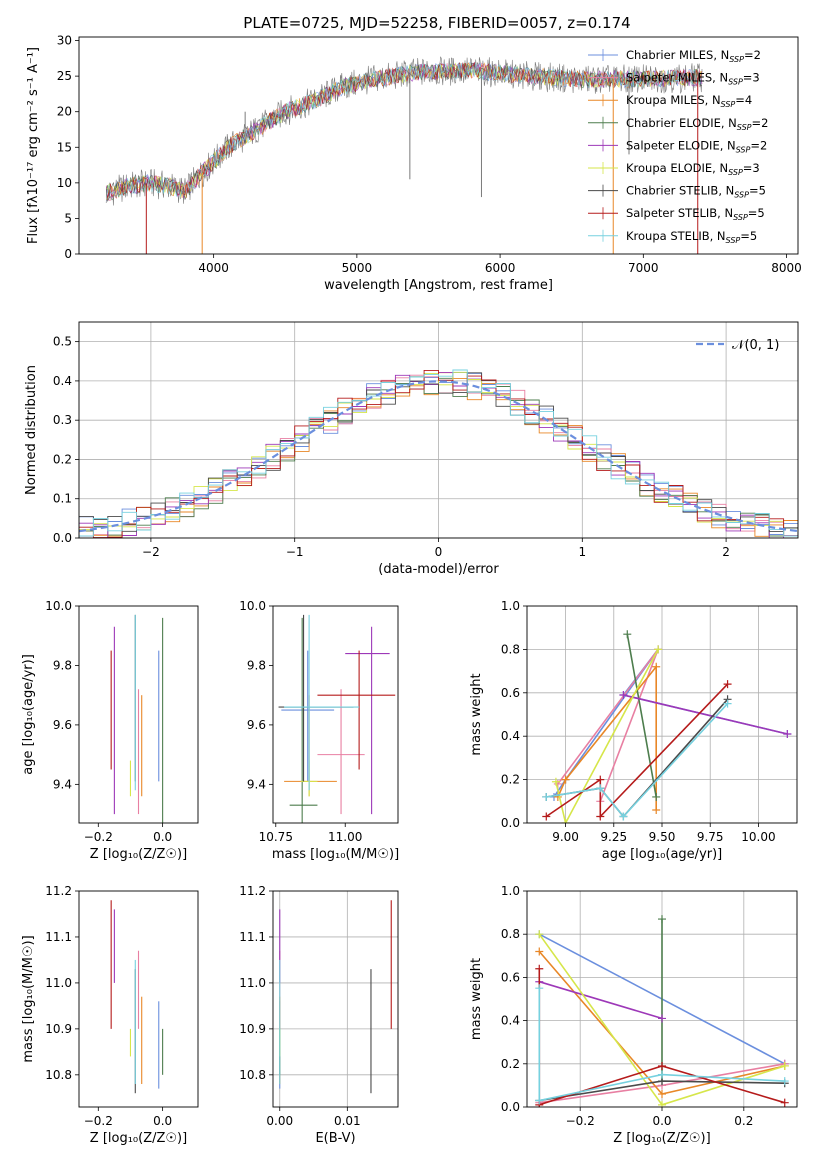 The height and width of the screenshot is (1170, 819). What do you see at coordinates (256, 784) in the screenshot?
I see `y-tick-label: 9.4` at bounding box center [256, 784].